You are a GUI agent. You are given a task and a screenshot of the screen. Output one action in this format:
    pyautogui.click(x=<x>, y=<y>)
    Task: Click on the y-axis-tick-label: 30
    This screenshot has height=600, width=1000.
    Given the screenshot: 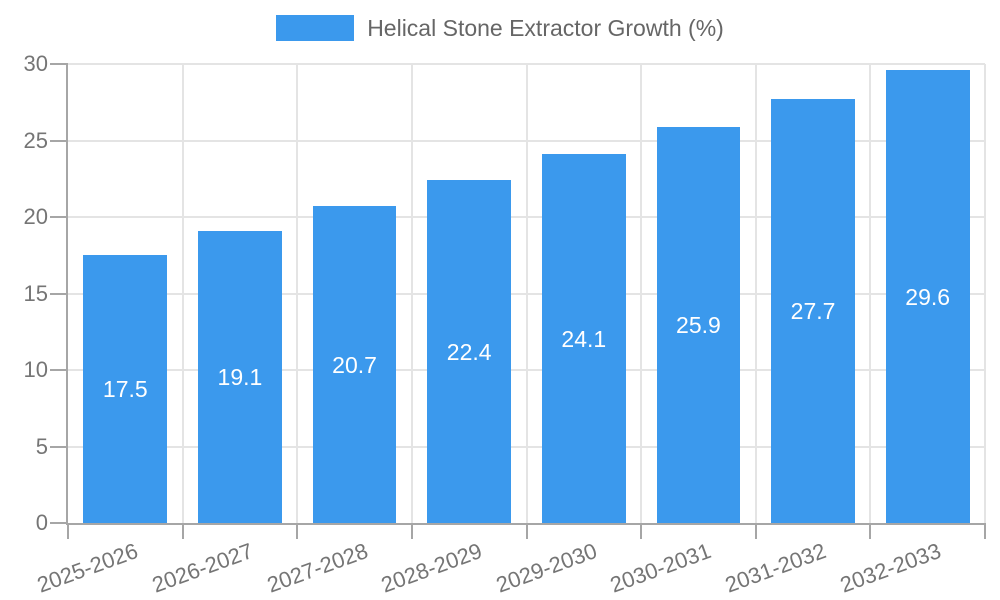 What is the action you would take?
    pyautogui.click(x=35, y=63)
    